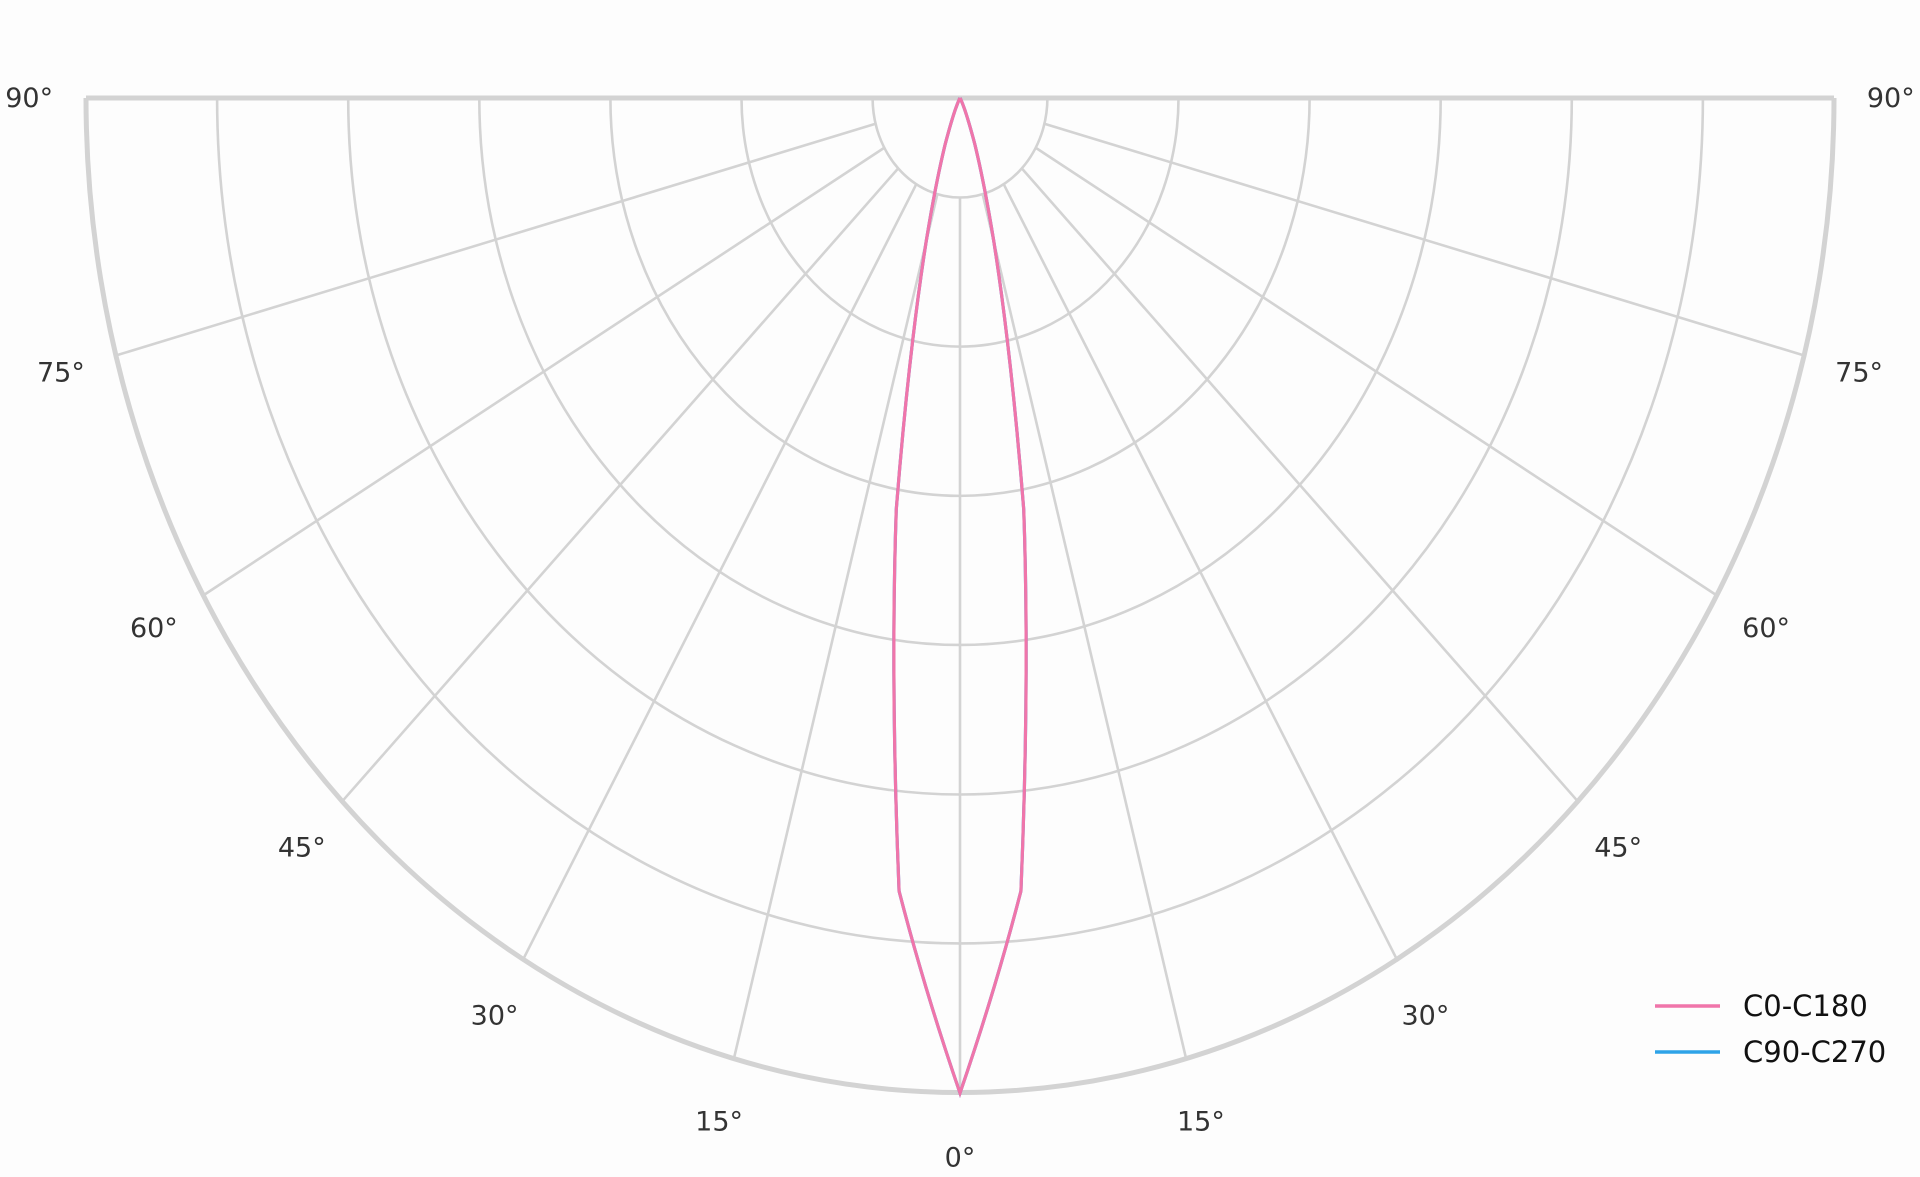  Describe the element at coordinates (960, 1158) in the screenshot. I see `angle-tick-label: 0°` at that location.